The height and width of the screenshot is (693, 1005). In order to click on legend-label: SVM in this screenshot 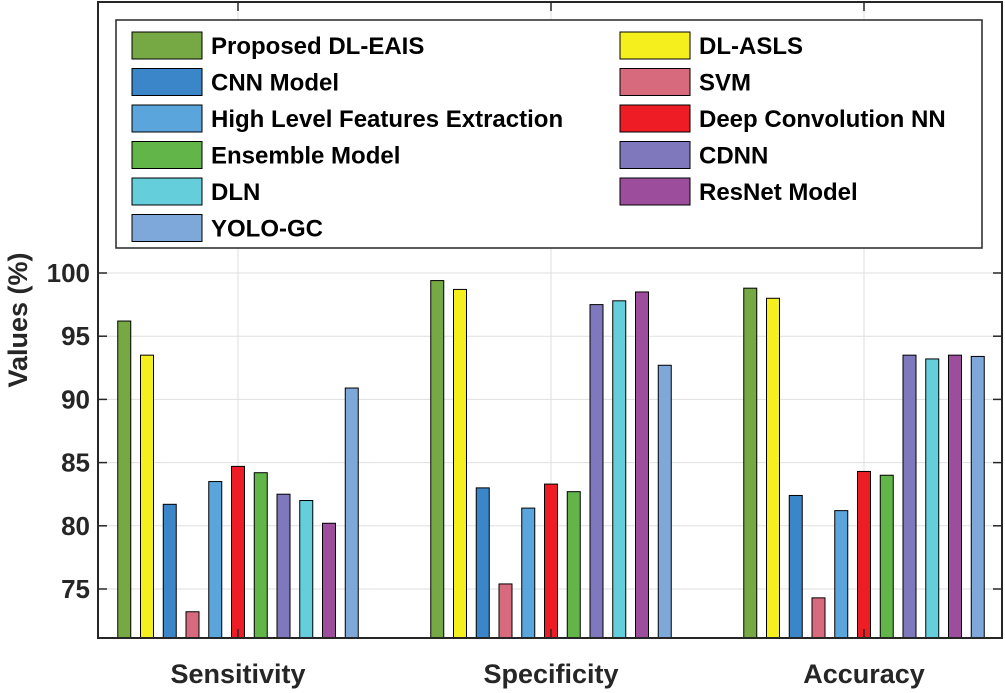, I will do `click(725, 83)`.